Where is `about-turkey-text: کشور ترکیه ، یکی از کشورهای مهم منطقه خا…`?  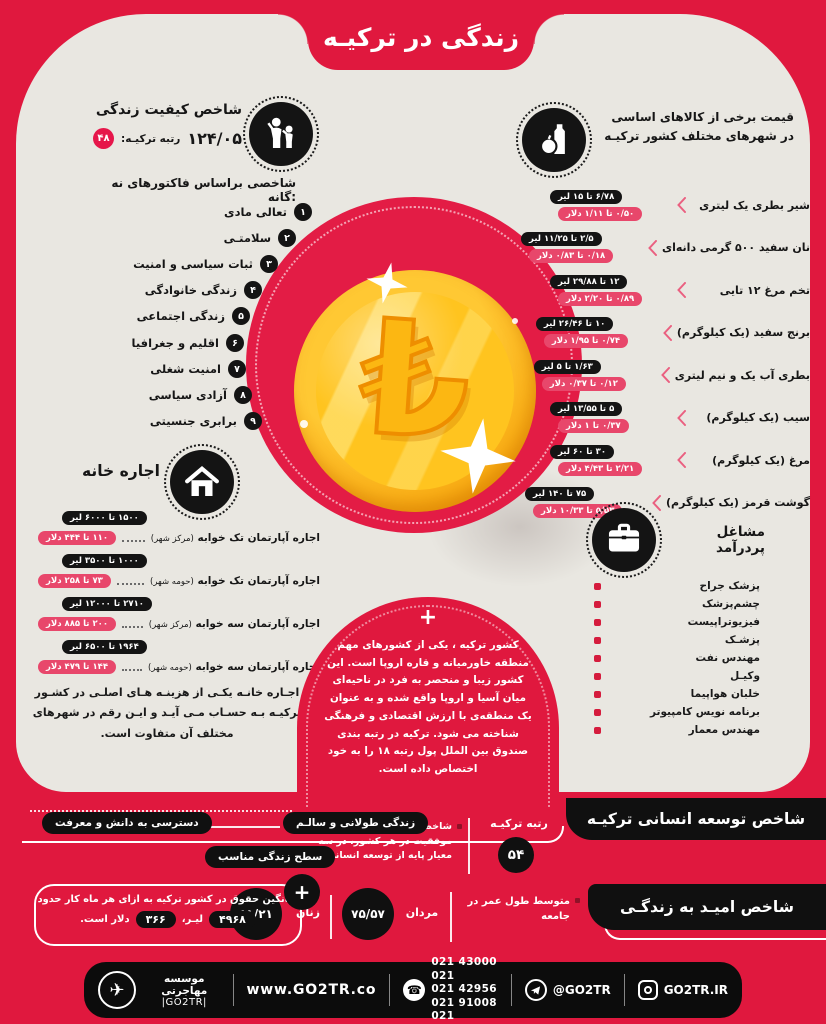 about-turkey-text: کشور ترکیه ، یکی از کشورهای مهم منطقه خا… is located at coordinates (428, 707).